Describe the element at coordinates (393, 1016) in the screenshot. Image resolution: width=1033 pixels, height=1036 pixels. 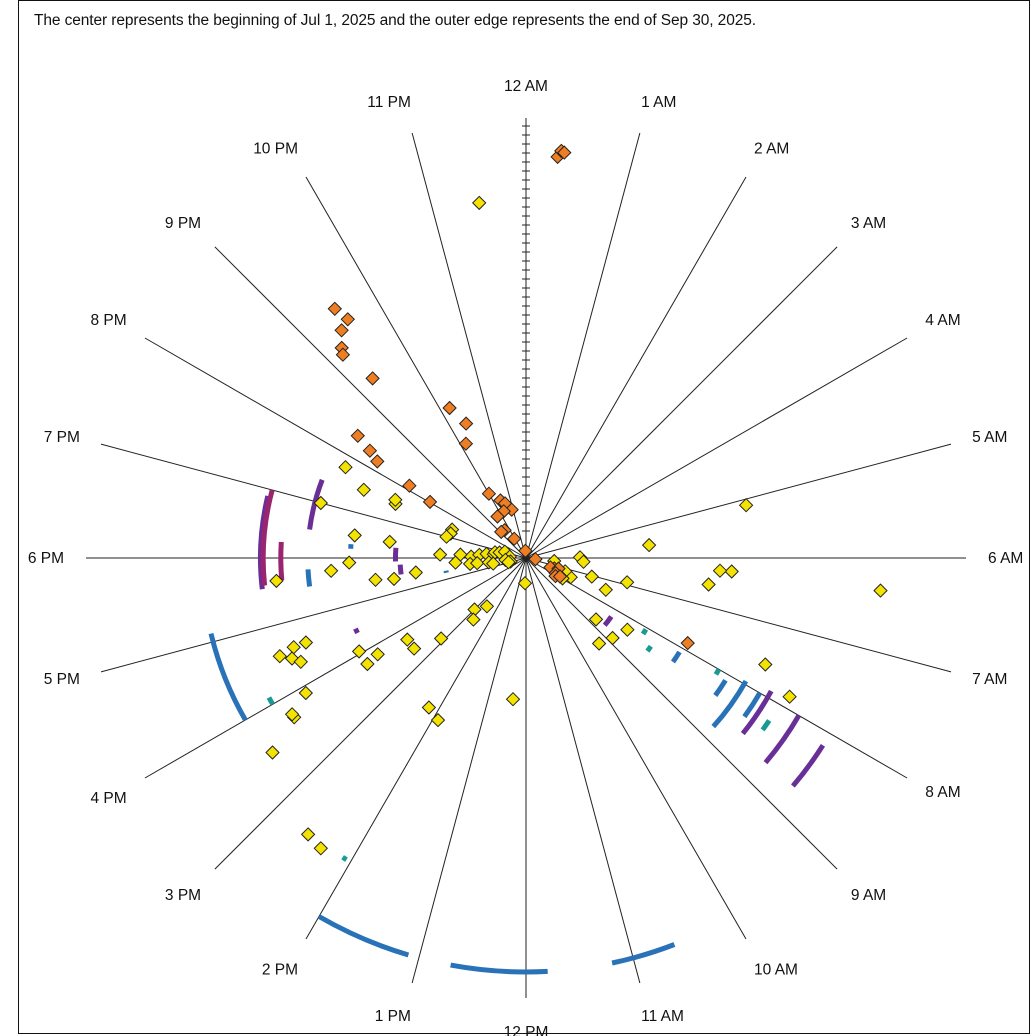
I see `hour-label: 1 PM` at that location.